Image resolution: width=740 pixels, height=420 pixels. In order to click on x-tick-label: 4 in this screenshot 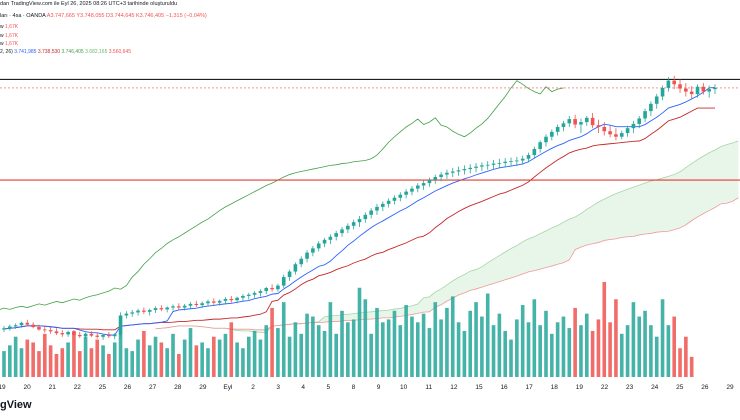, I will do `click(303, 387)`.